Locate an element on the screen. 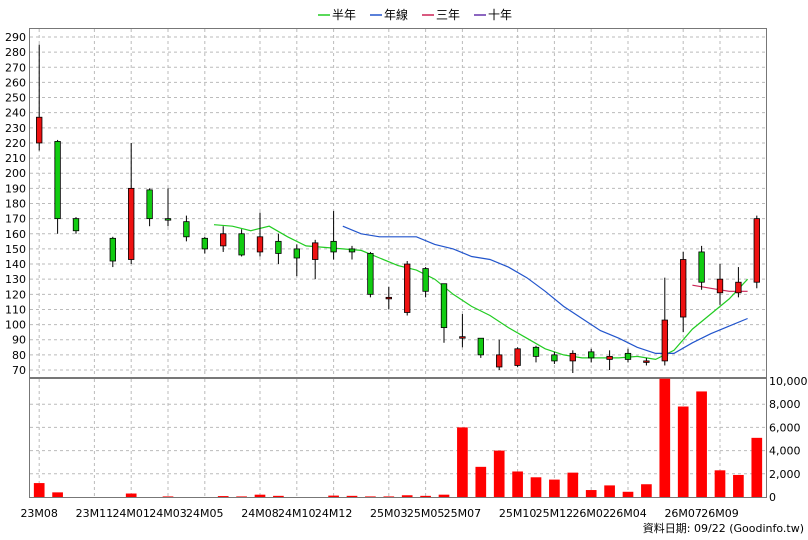 This screenshot has height=540, width=808. price-tick-label: 290 is located at coordinates (15, 37).